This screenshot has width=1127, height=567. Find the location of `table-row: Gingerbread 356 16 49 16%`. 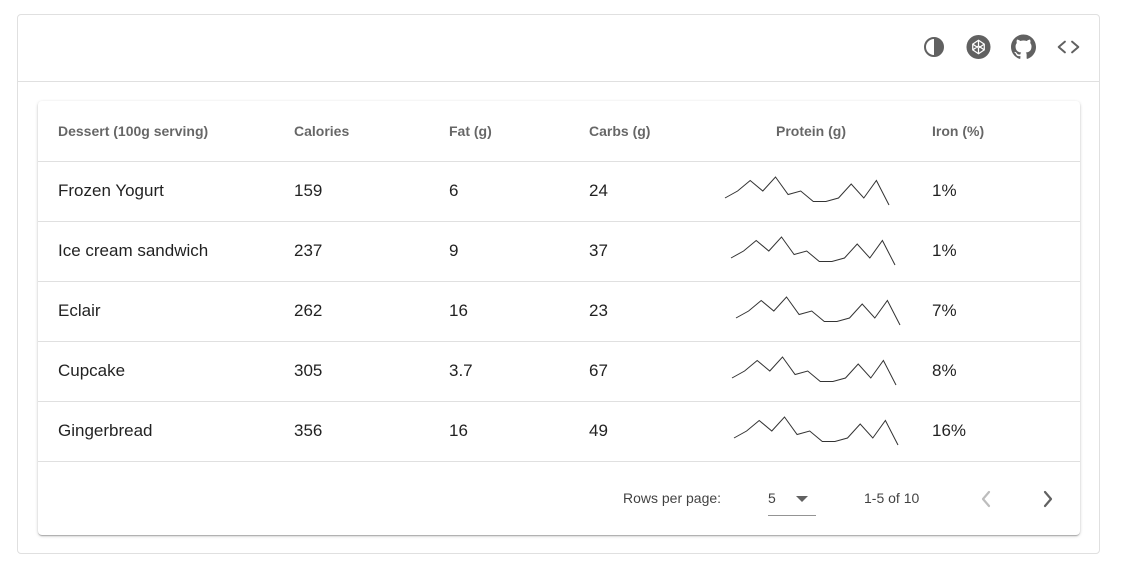

table-row: Gingerbread 356 16 49 16% is located at coordinates (559, 431).